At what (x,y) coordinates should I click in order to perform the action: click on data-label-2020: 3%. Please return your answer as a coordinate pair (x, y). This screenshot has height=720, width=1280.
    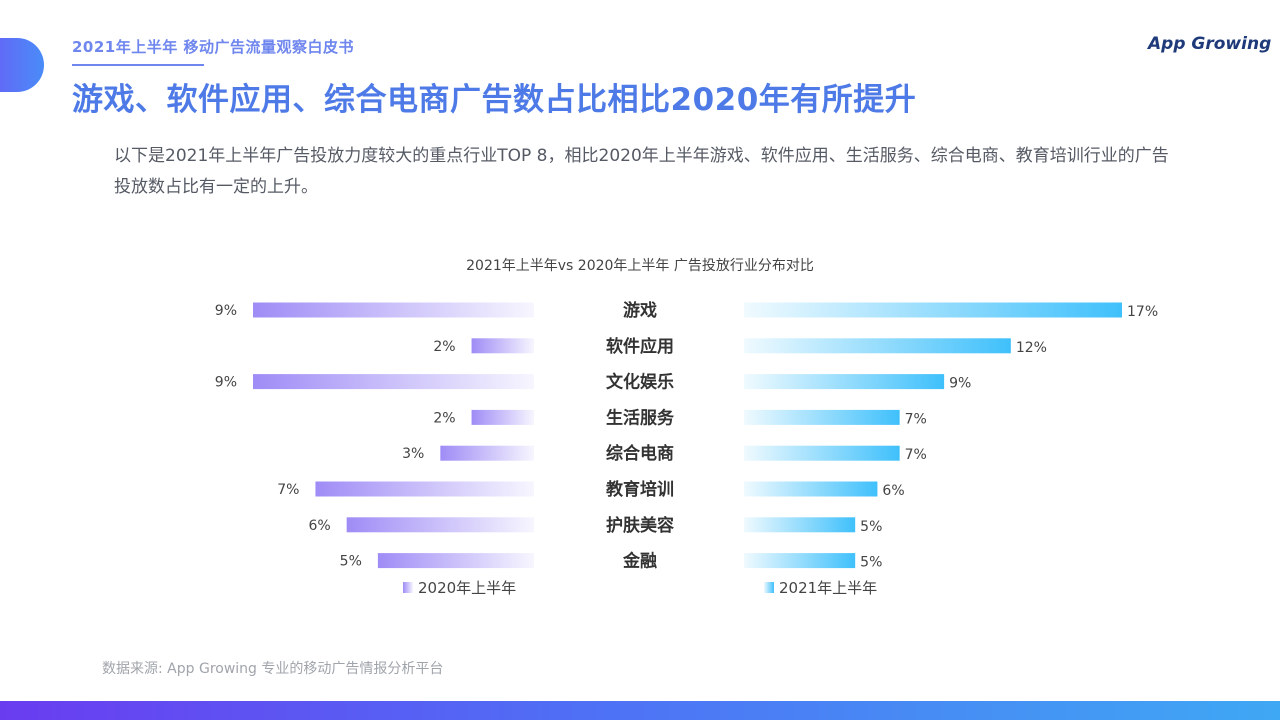
    Looking at the image, I should click on (413, 454).